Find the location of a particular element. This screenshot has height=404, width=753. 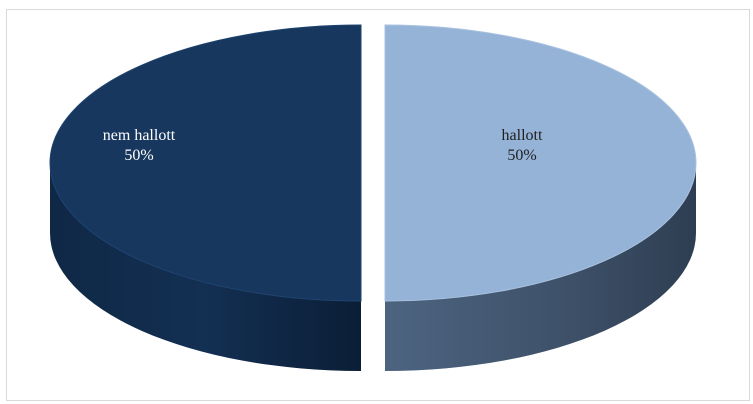

pie-slice-label-2: hallott is located at coordinates (522, 135).